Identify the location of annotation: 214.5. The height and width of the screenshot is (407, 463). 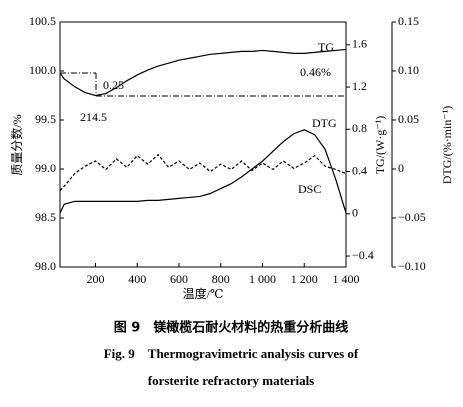
(93, 117).